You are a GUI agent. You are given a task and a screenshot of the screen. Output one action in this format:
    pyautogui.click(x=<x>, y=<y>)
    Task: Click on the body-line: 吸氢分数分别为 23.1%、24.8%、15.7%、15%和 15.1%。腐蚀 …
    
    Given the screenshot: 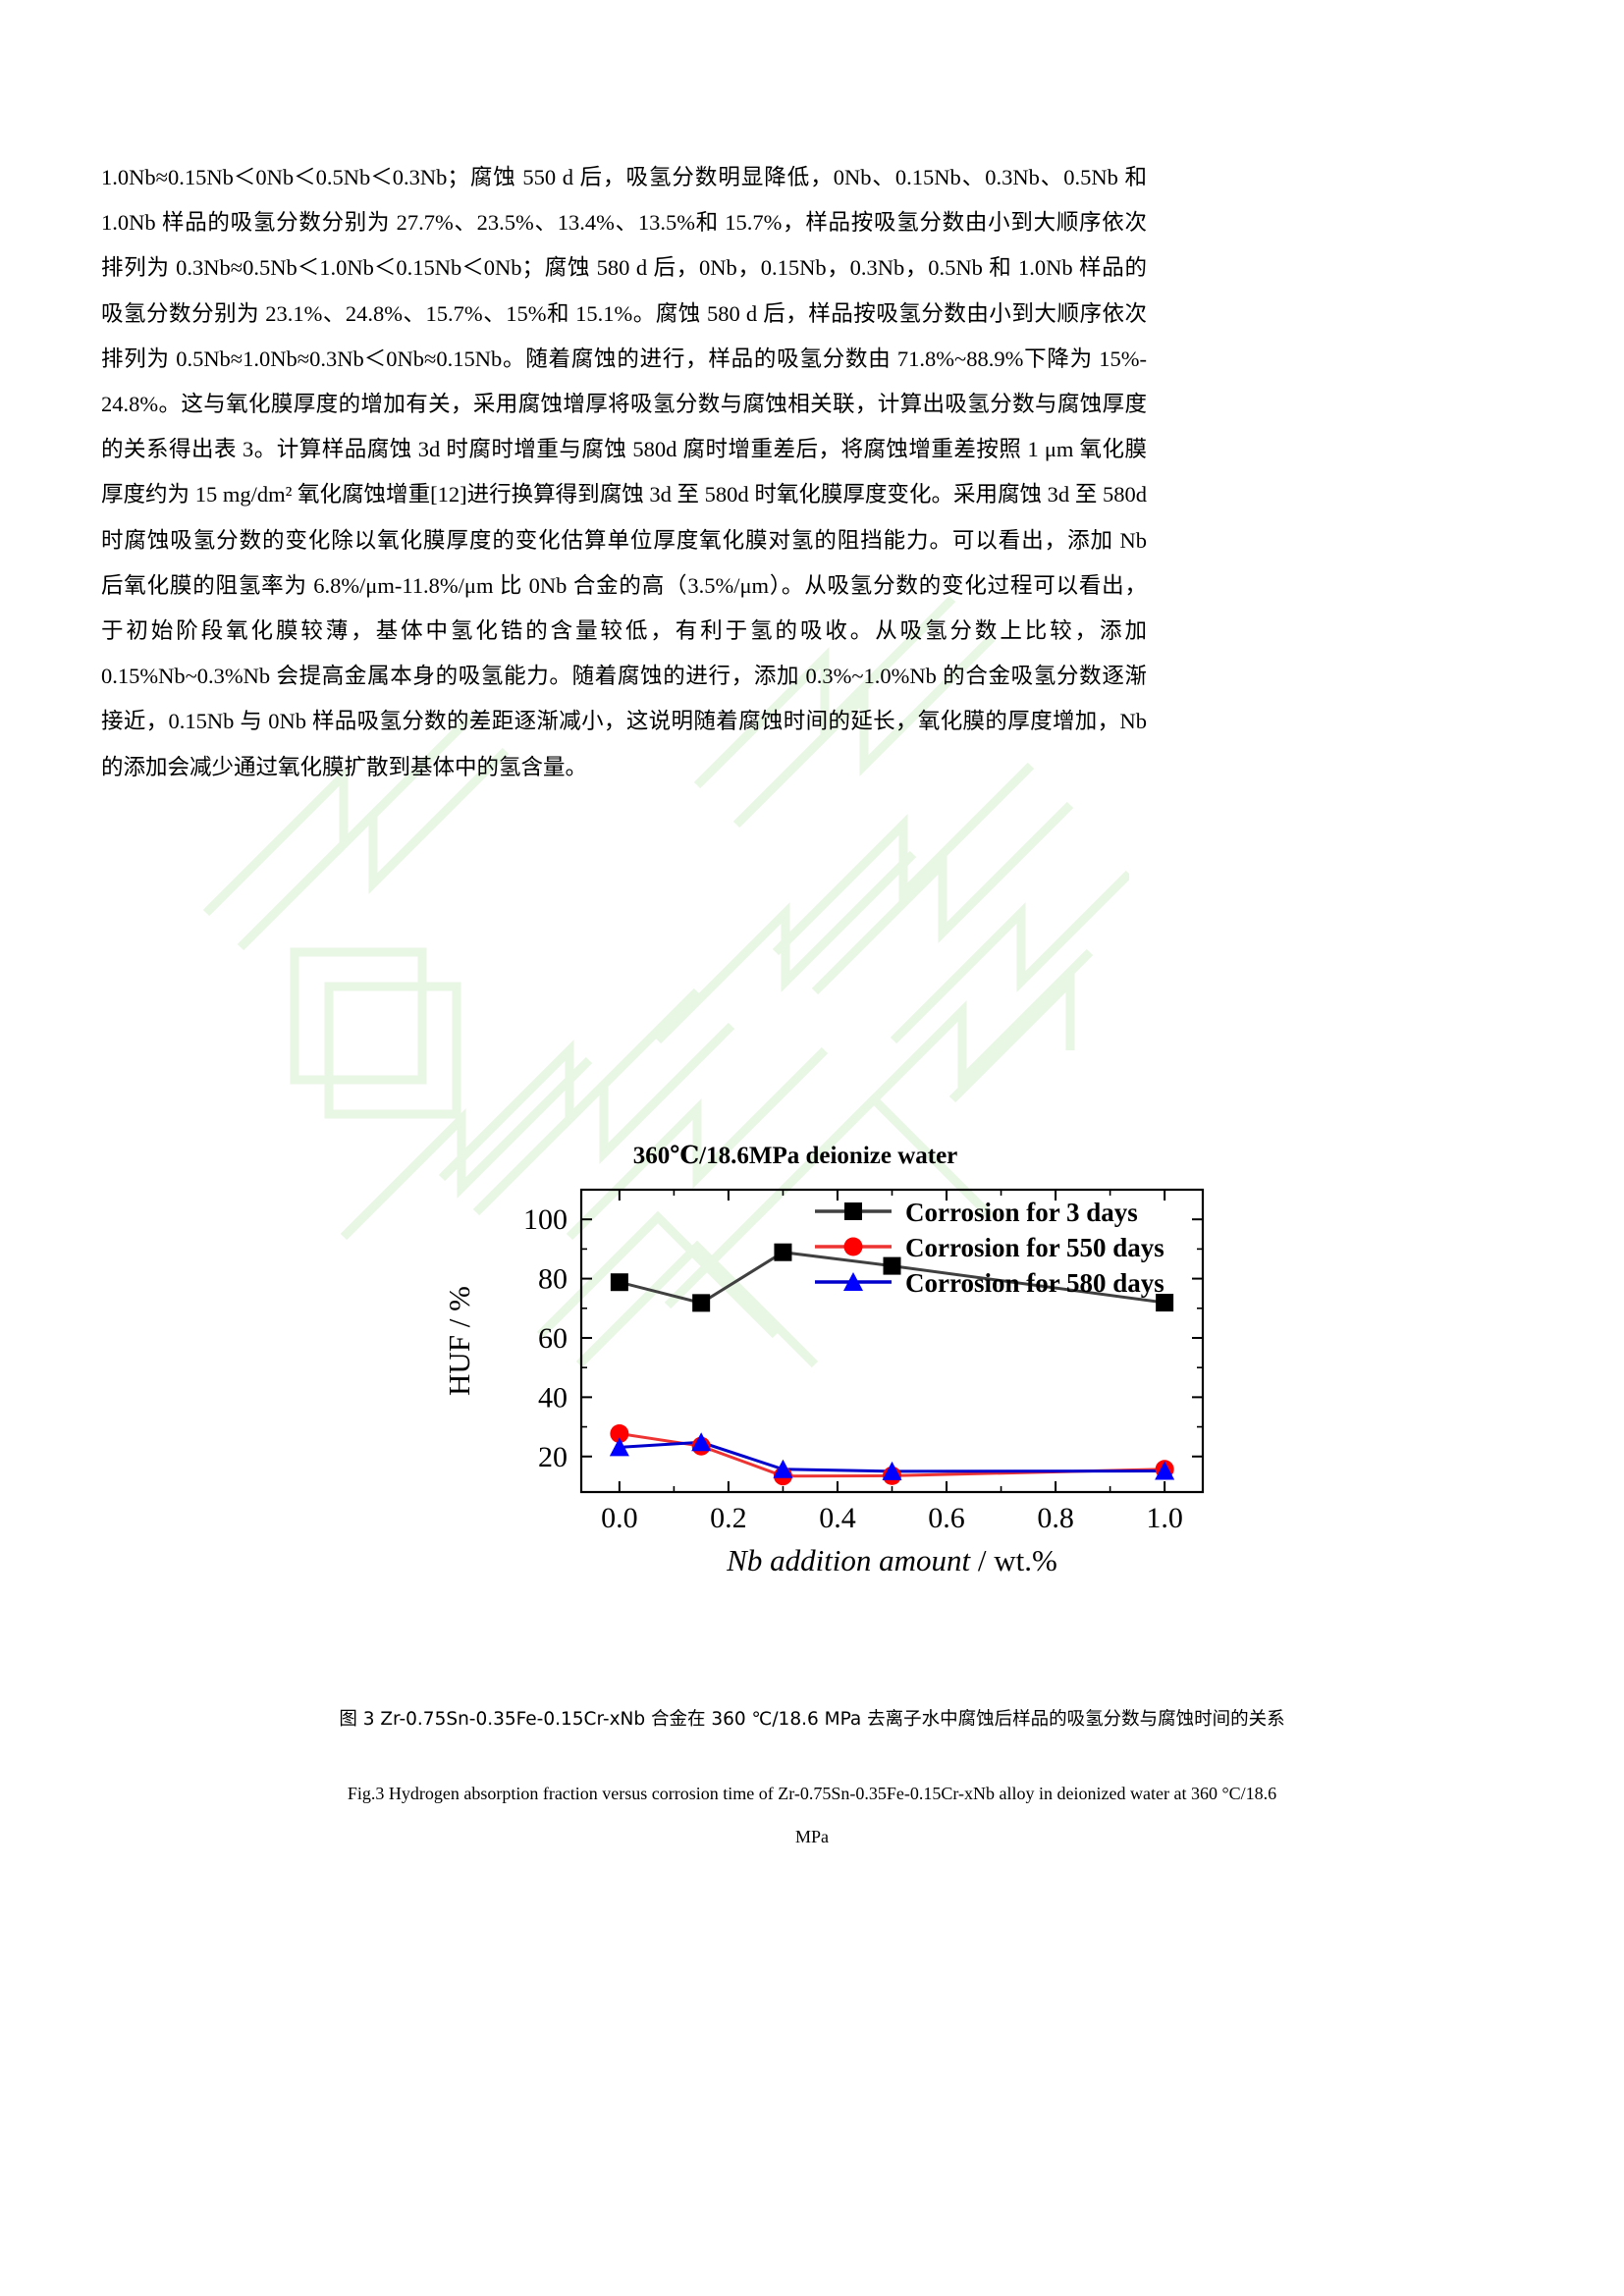 What is the action you would take?
    pyautogui.click(x=624, y=313)
    